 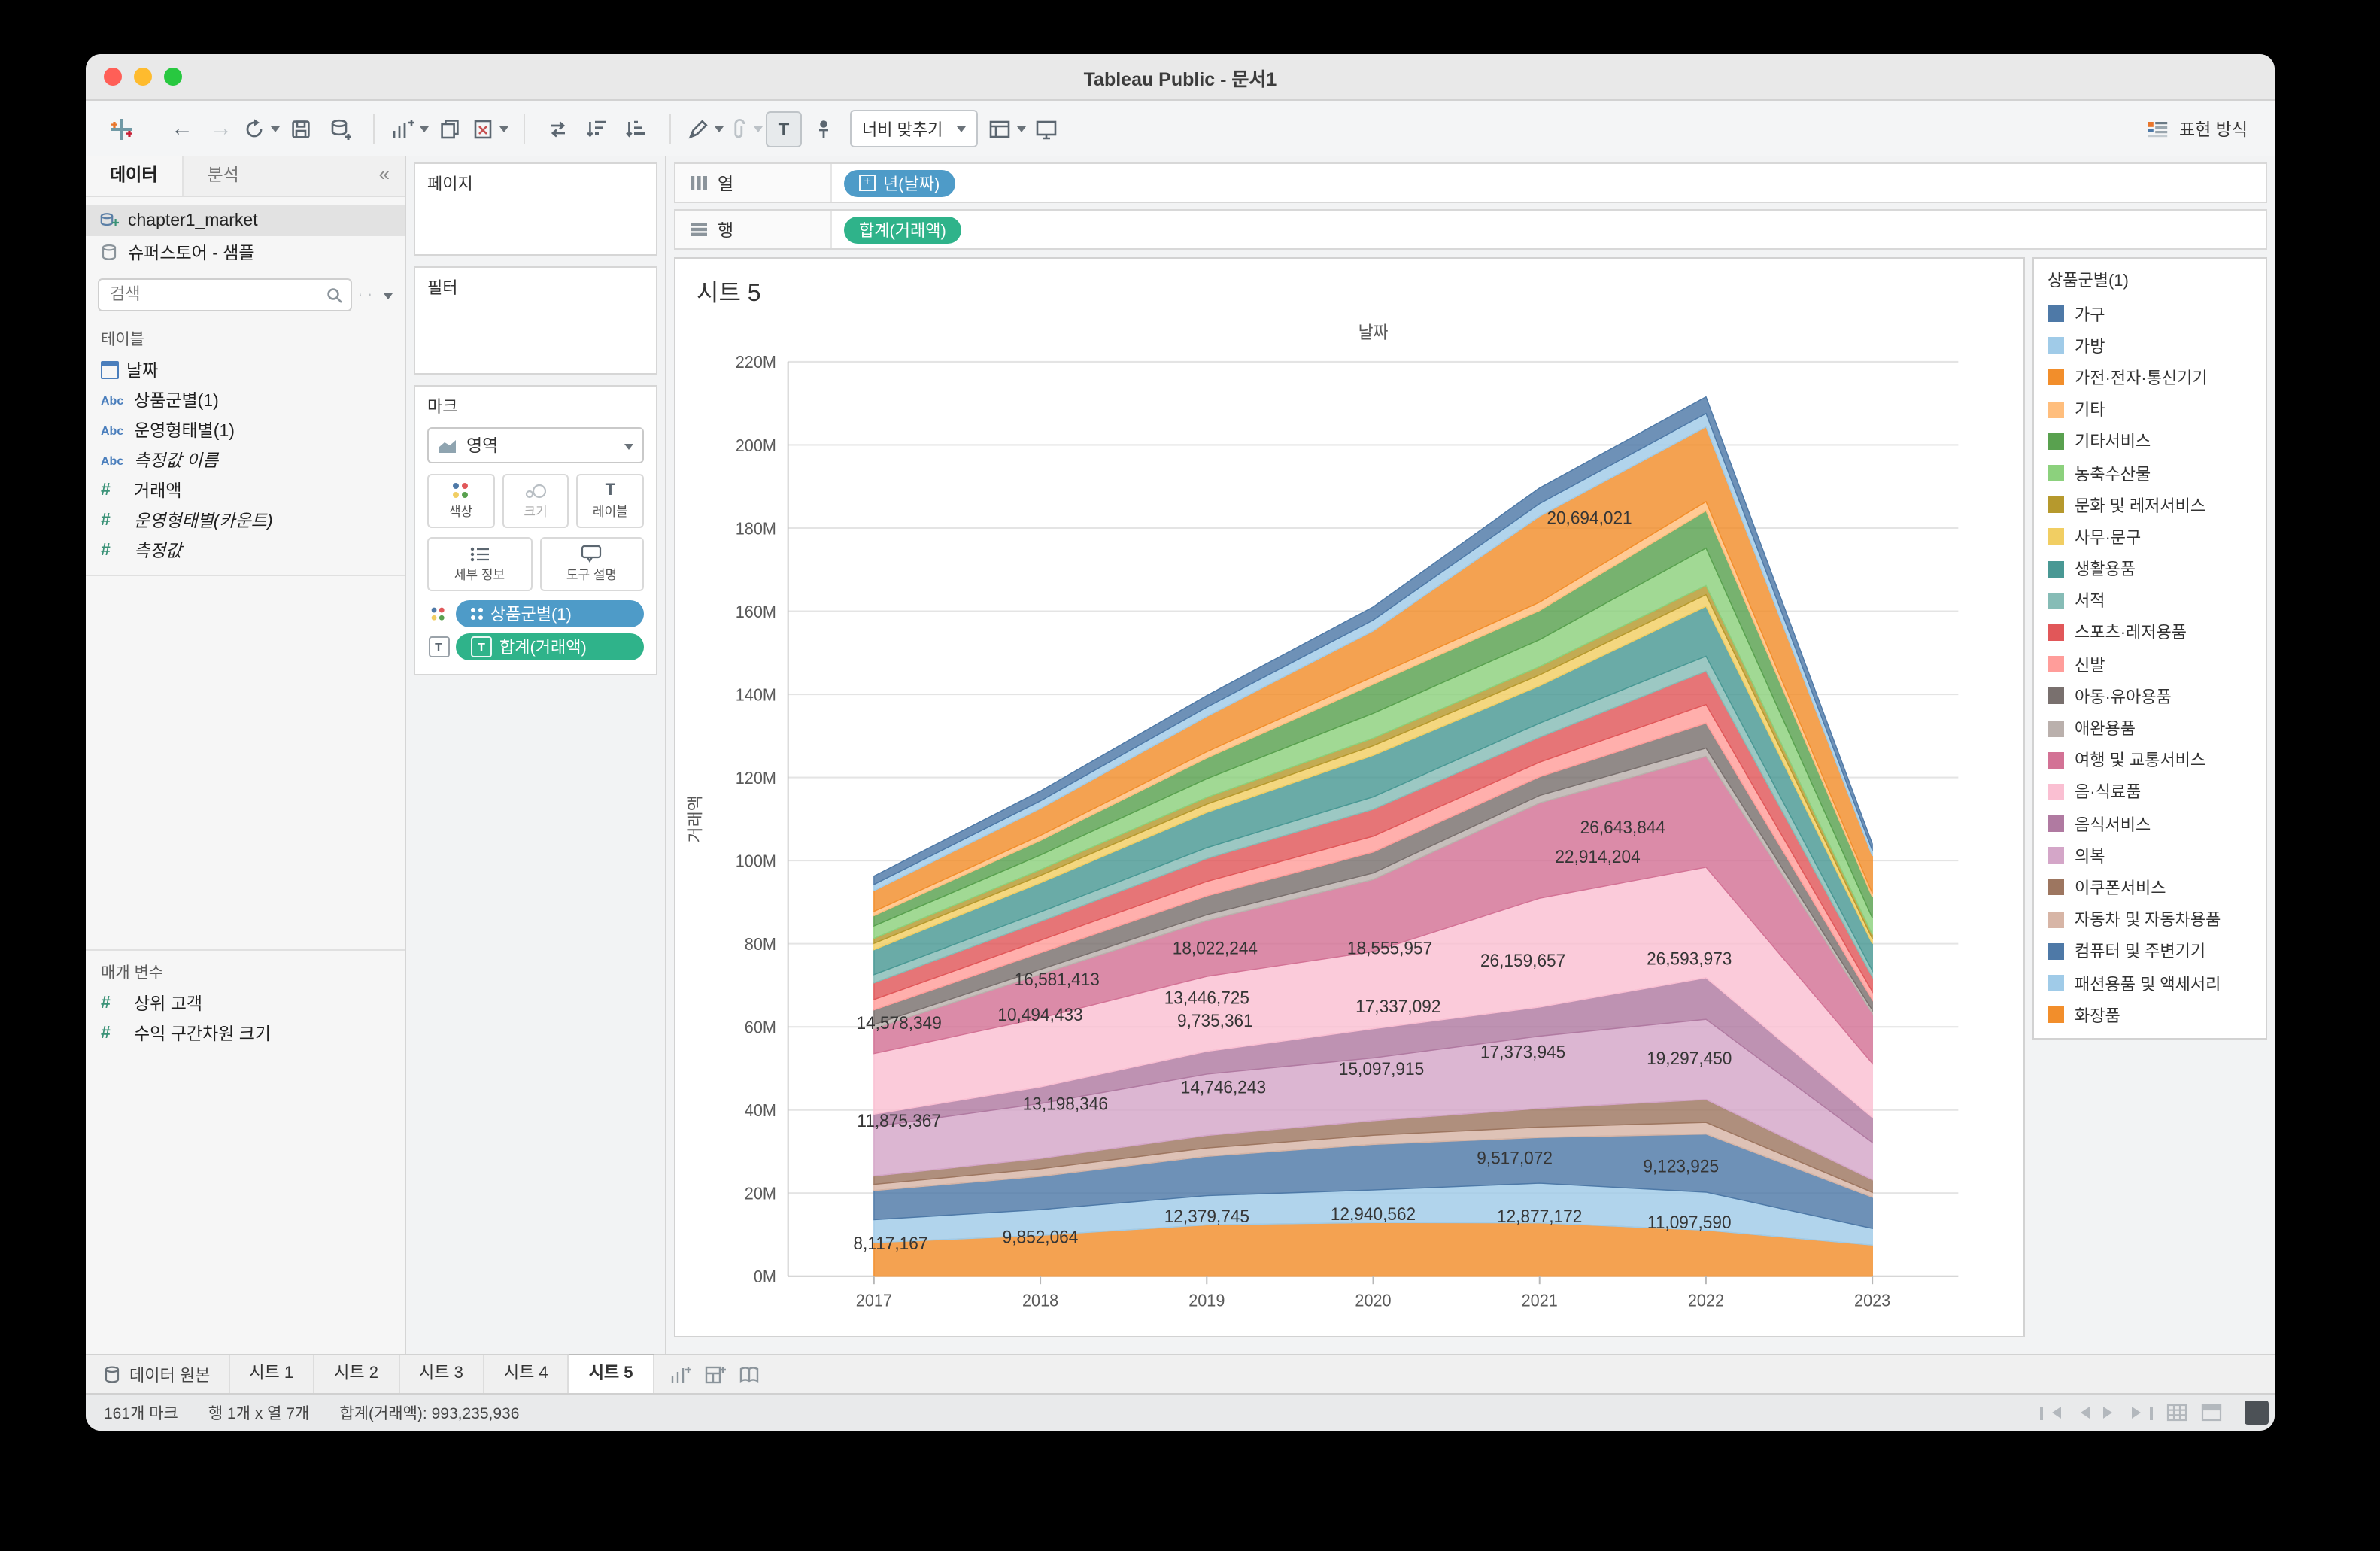 What do you see at coordinates (503, 132) in the screenshot?
I see `clear-sheet-dropdown-caret` at bounding box center [503, 132].